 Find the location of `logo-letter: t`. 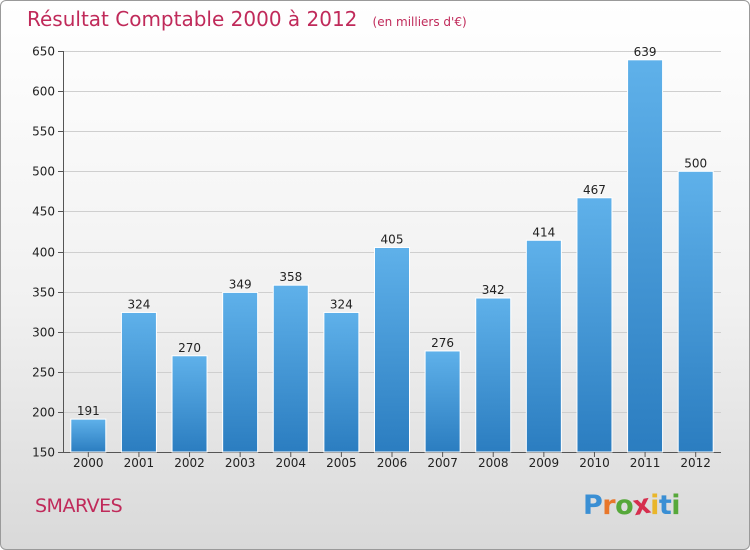

logo-letter: t is located at coordinates (665, 505).